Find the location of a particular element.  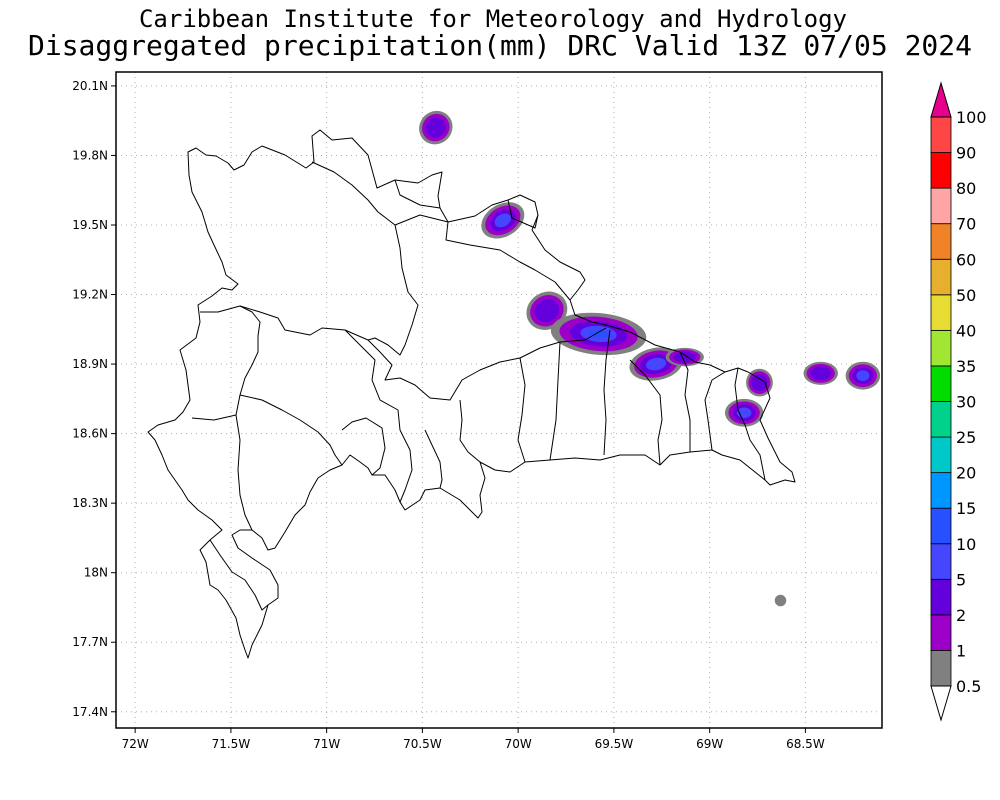

y-tick-label: 19.8N is located at coordinates (90, 155).